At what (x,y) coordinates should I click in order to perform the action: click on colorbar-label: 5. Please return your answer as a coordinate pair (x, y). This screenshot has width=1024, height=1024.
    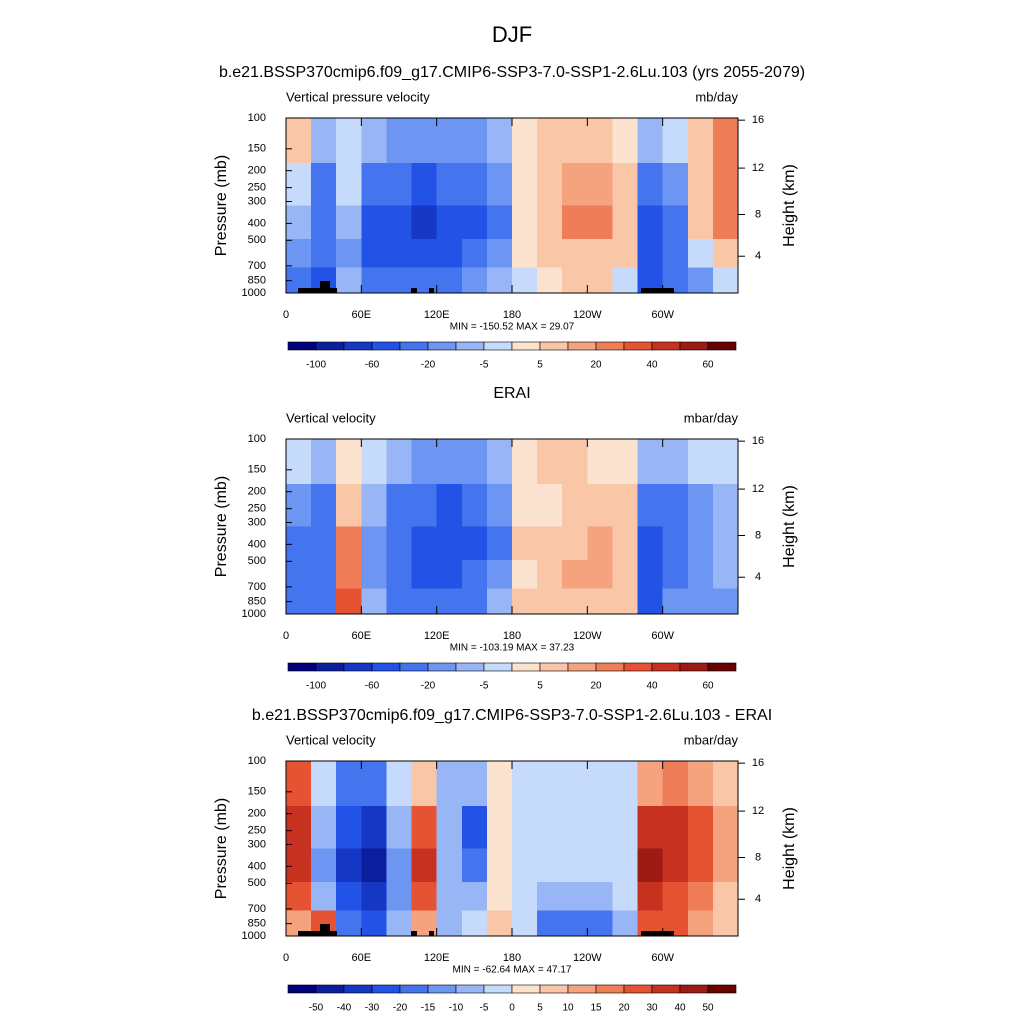
    Looking at the image, I should click on (540, 686).